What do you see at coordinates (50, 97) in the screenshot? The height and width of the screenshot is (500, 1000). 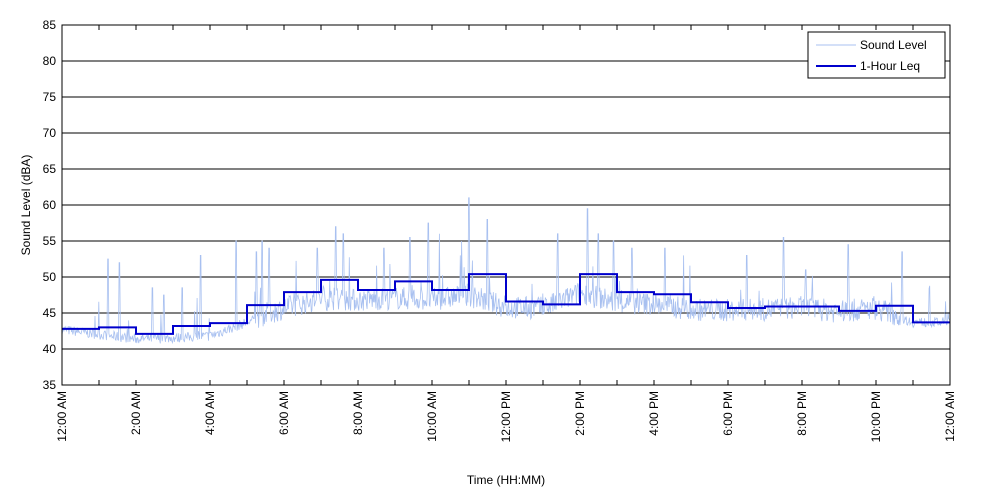 I see `y-tick-label: 75` at bounding box center [50, 97].